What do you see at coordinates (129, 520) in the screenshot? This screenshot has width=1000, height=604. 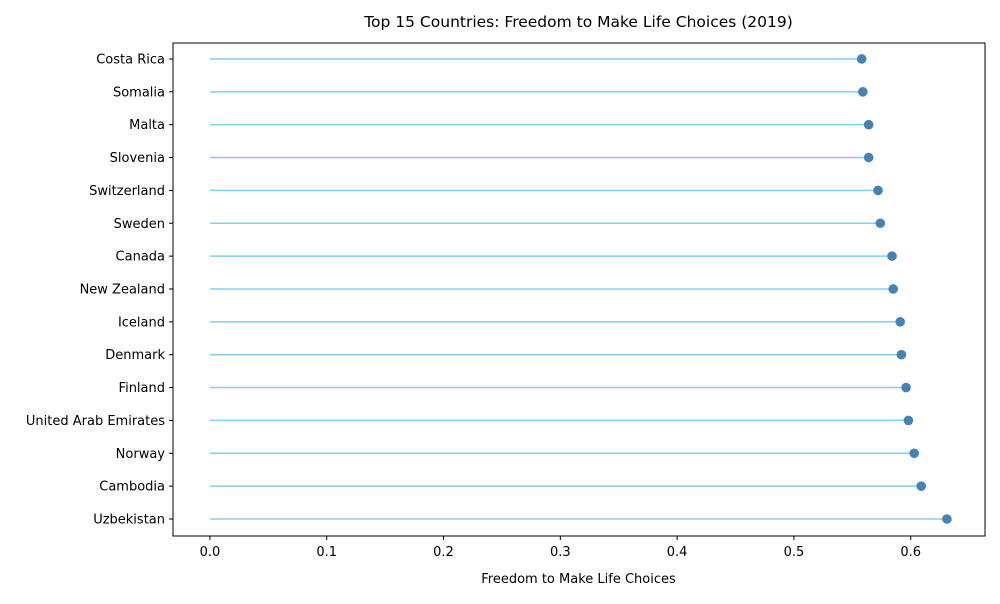 I see `y-tick-label: Uzbekistan` at bounding box center [129, 520].